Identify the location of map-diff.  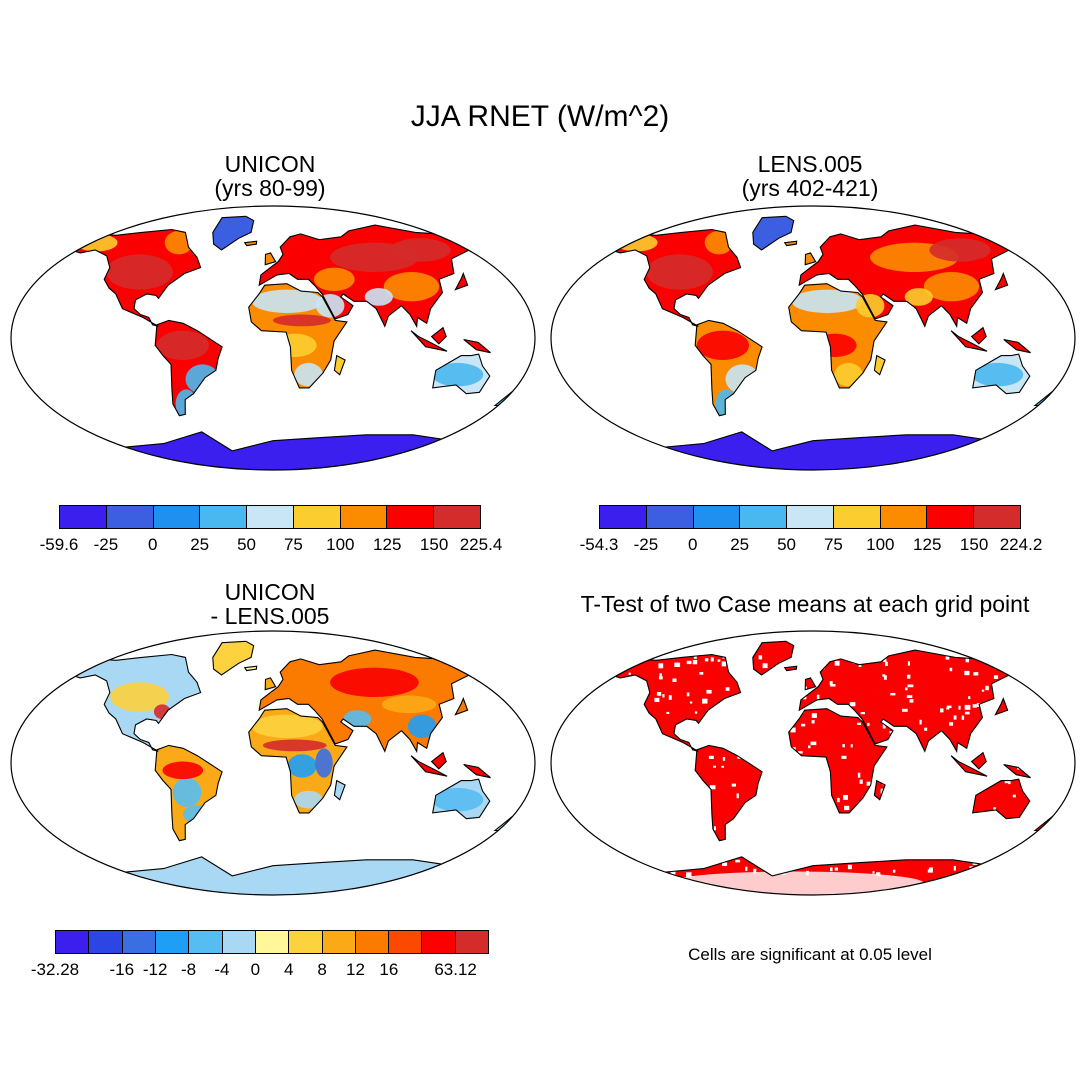
(273, 763).